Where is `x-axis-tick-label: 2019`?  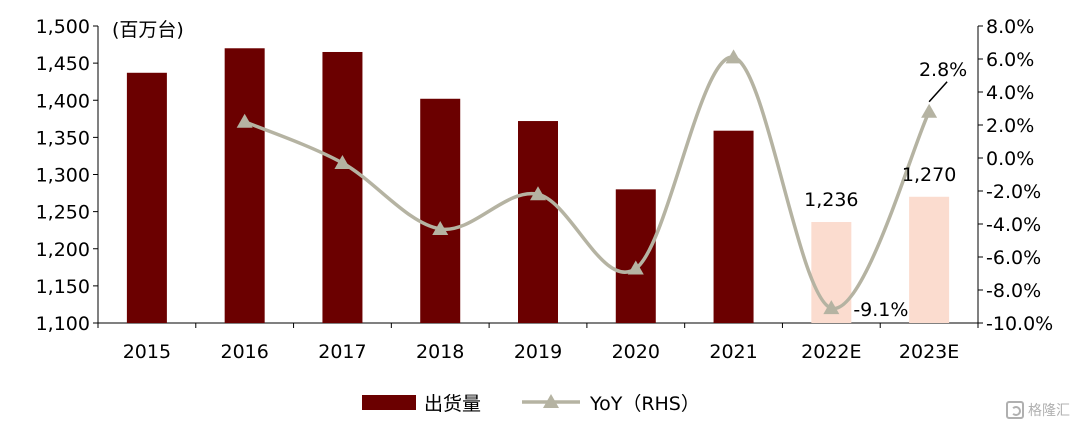 x-axis-tick-label: 2019 is located at coordinates (538, 352).